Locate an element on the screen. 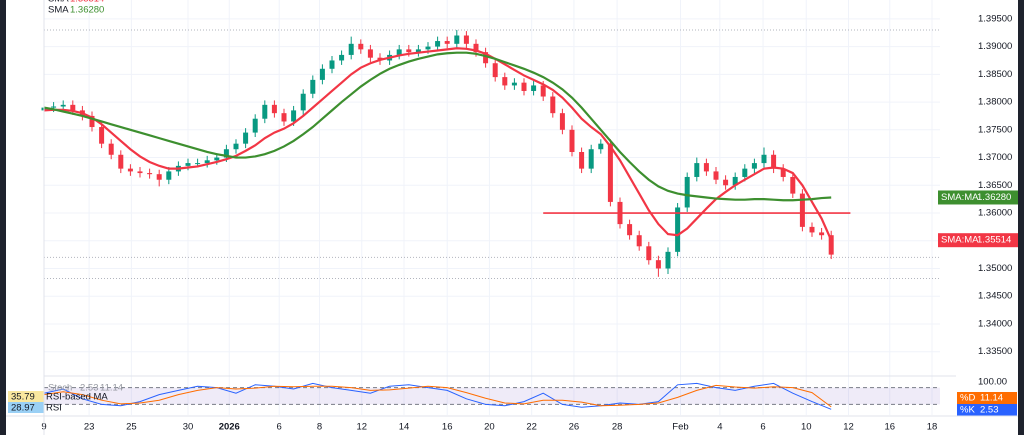 The height and width of the screenshot is (435, 1024). x-tick-label: 22 is located at coordinates (531, 427).